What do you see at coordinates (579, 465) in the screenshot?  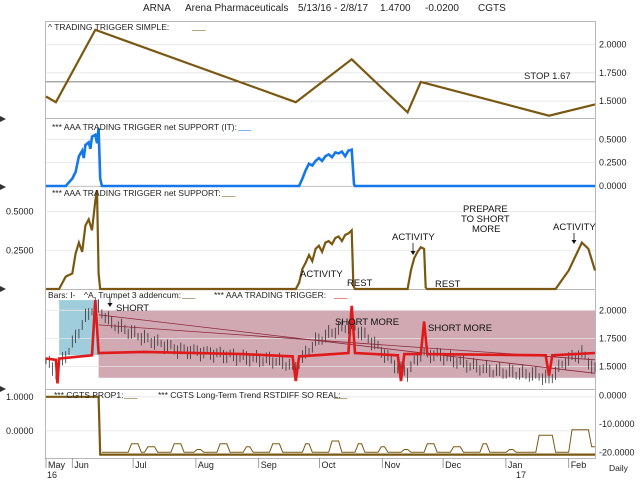 I see `x-month-label: Feb` at bounding box center [579, 465].